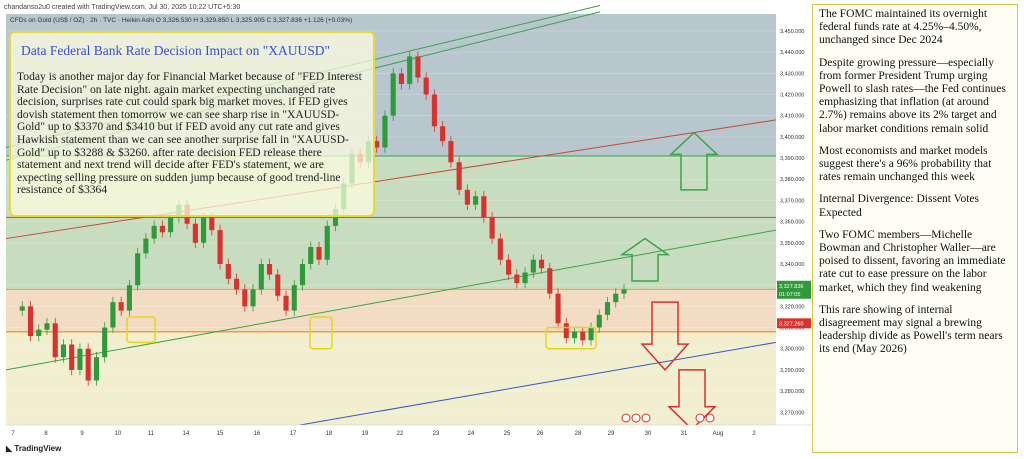 Image resolution: width=1024 pixels, height=459 pixels. What do you see at coordinates (436, 434) in the screenshot?
I see `x-tick-label: 23` at bounding box center [436, 434].